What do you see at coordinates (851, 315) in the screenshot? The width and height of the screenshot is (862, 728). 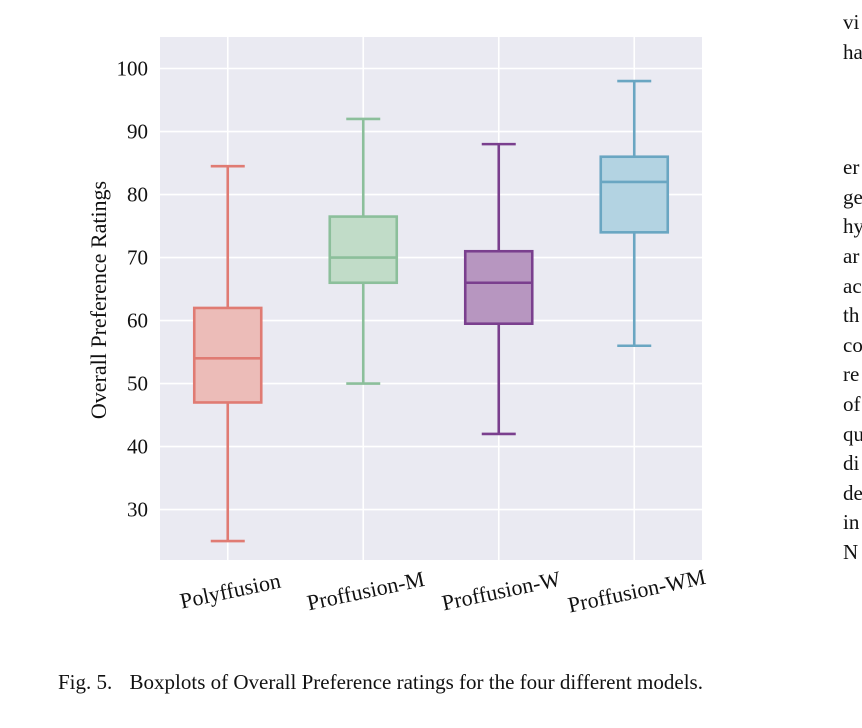 I see `side-text-line: th` at bounding box center [851, 315].